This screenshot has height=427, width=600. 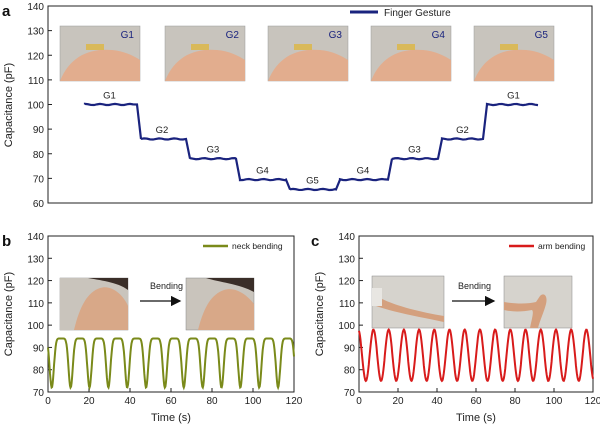 I want to click on y-tick-label-a: 80, so click(x=39, y=155).